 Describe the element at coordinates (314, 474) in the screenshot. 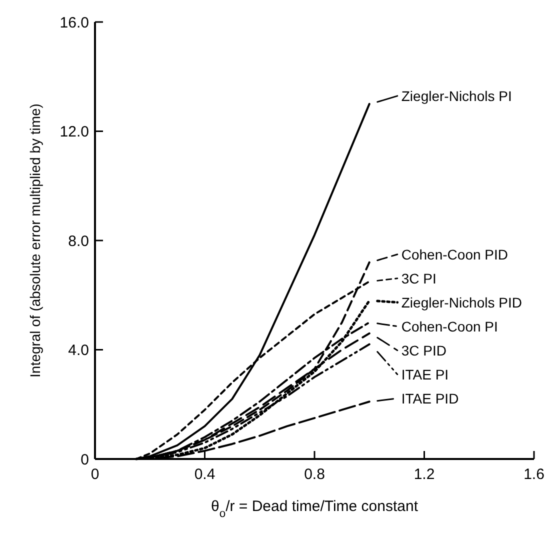

I see `x-tick-label: 0.8` at that location.